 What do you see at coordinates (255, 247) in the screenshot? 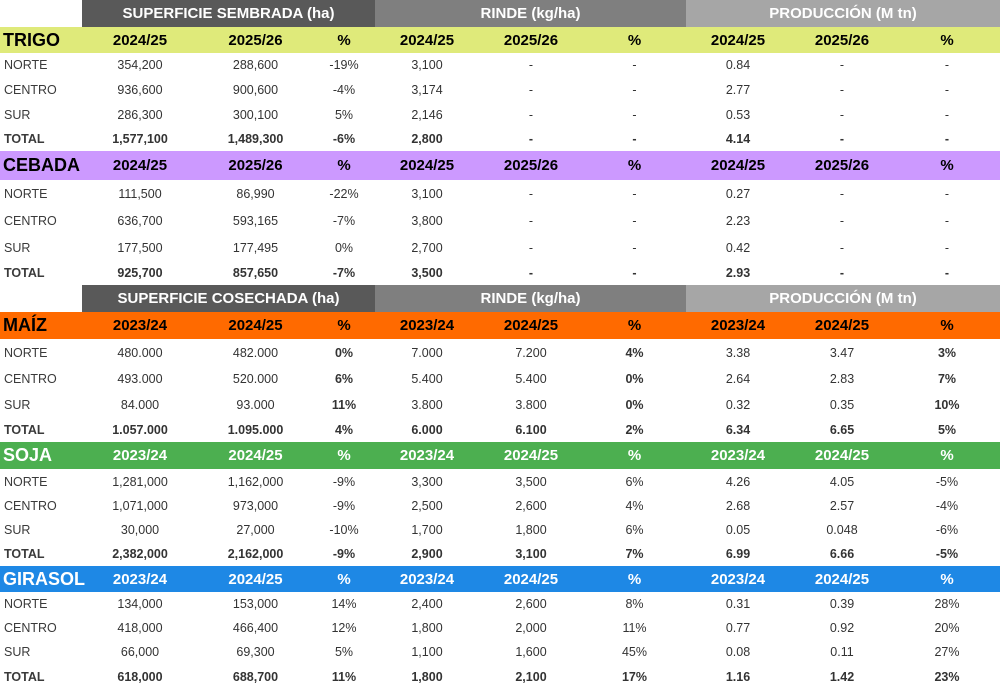
I see `table-cell: 177,495` at bounding box center [255, 247].